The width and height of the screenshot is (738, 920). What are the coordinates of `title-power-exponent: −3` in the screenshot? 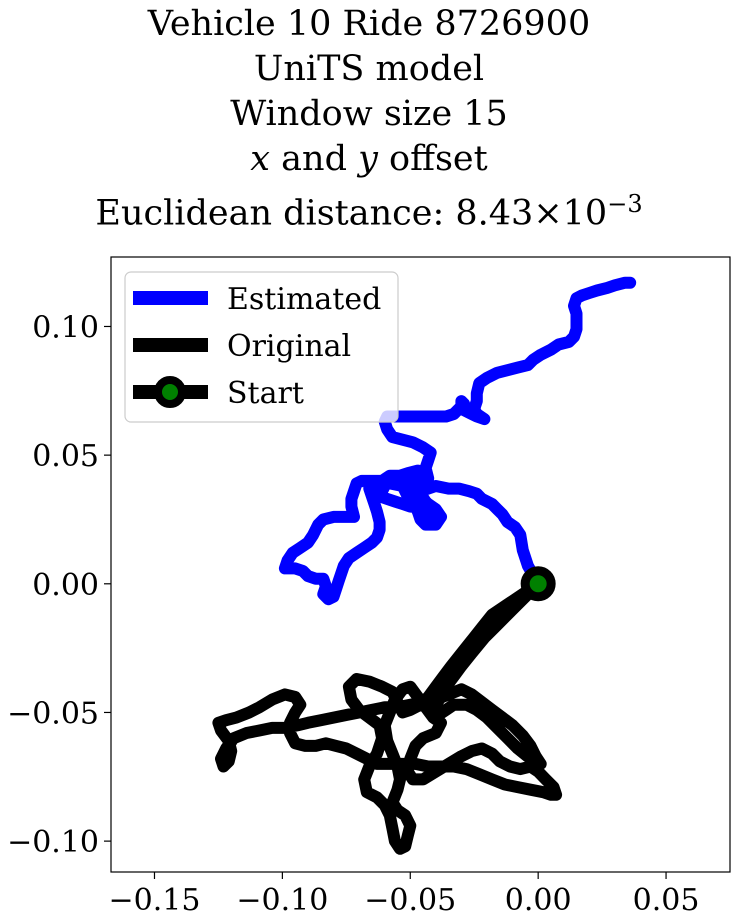 It's located at (625, 204).